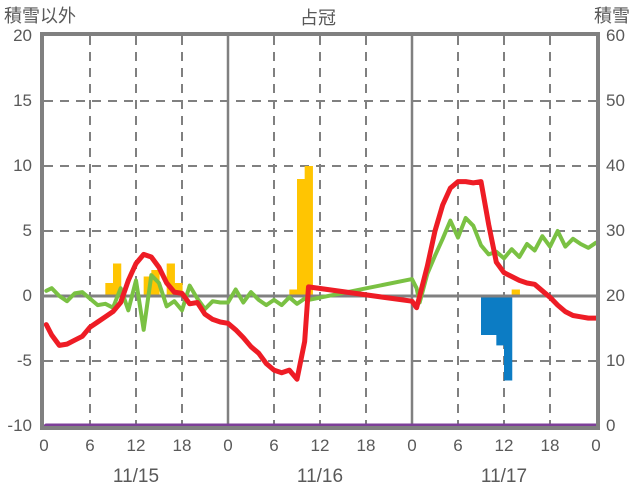 The image size is (636, 501). Describe the element at coordinates (22, 35) in the screenshot. I see `left-tick-label: 20` at that location.